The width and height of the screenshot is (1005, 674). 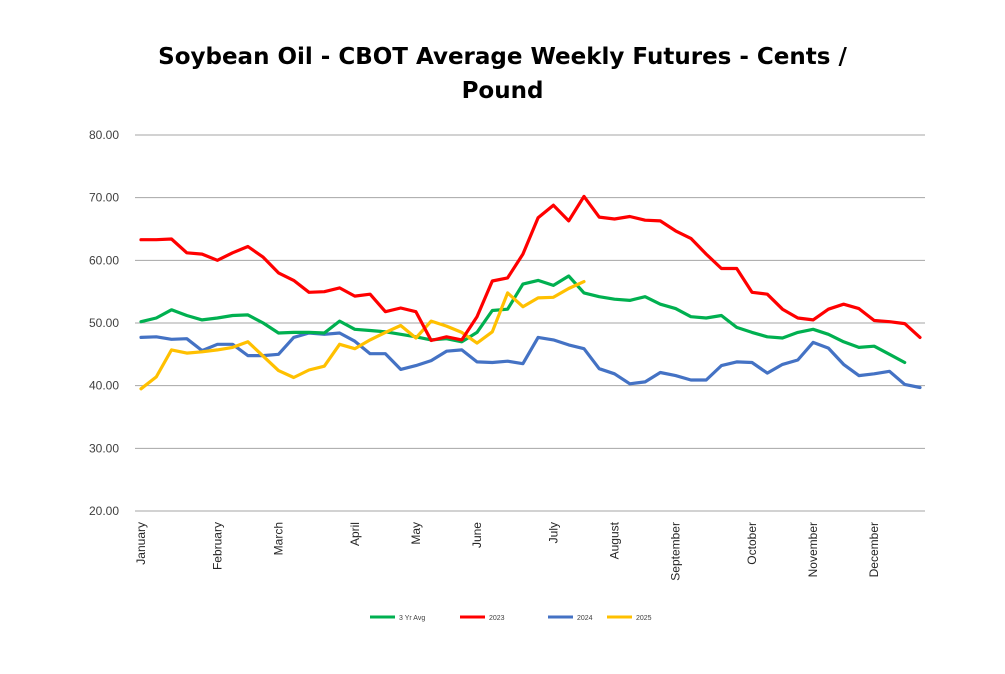 What do you see at coordinates (412, 618) in the screenshot?
I see `legend-label: 3 Yr Avg` at bounding box center [412, 618].